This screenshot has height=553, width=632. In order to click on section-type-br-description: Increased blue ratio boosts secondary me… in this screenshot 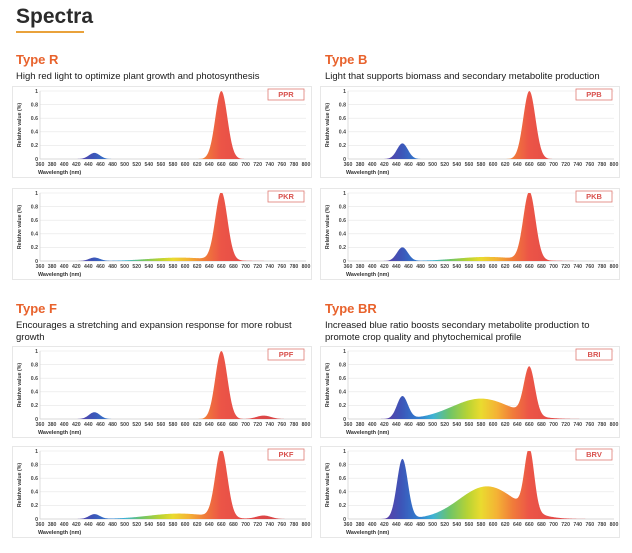, I will do `click(457, 331)`.